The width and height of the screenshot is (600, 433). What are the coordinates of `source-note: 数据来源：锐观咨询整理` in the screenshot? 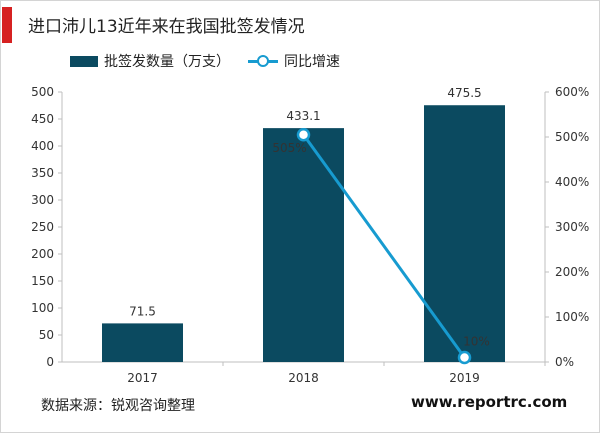 It's located at (118, 406).